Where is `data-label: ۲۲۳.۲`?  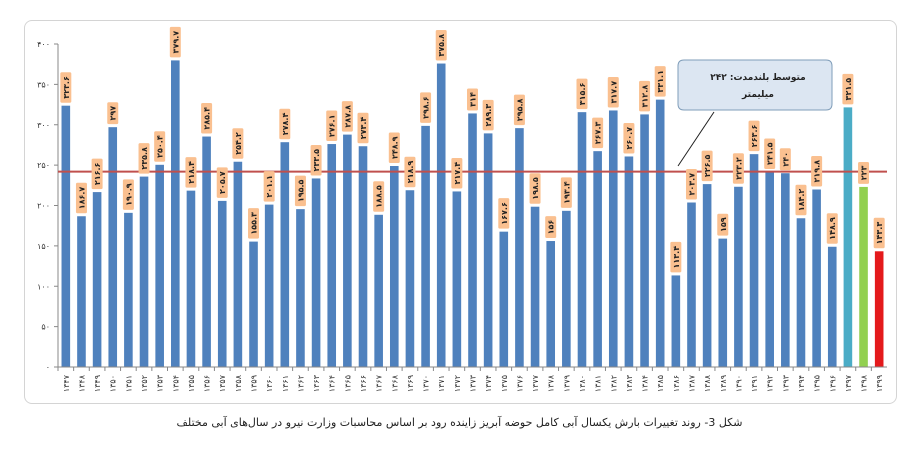 data-label: ۲۲۳.۲ is located at coordinates (738, 168).